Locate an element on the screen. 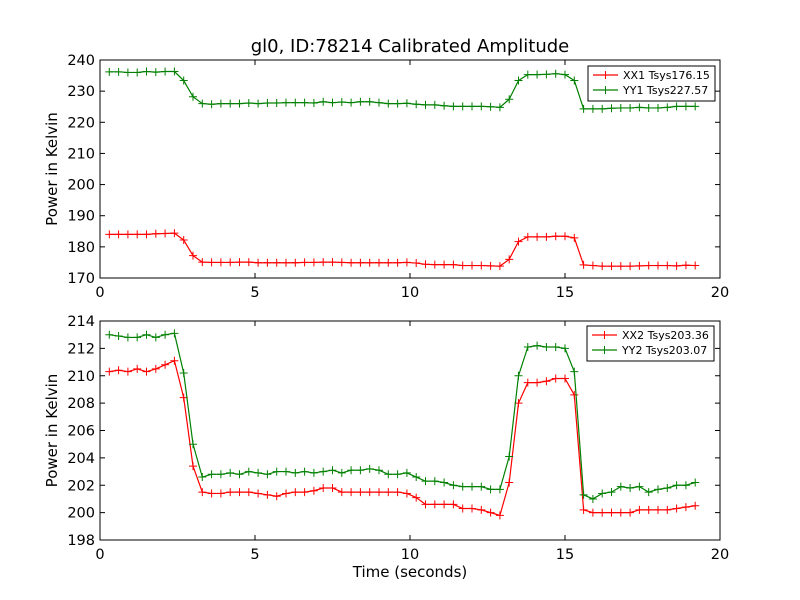  chart1-series-2-line is located at coordinates (402, 90).